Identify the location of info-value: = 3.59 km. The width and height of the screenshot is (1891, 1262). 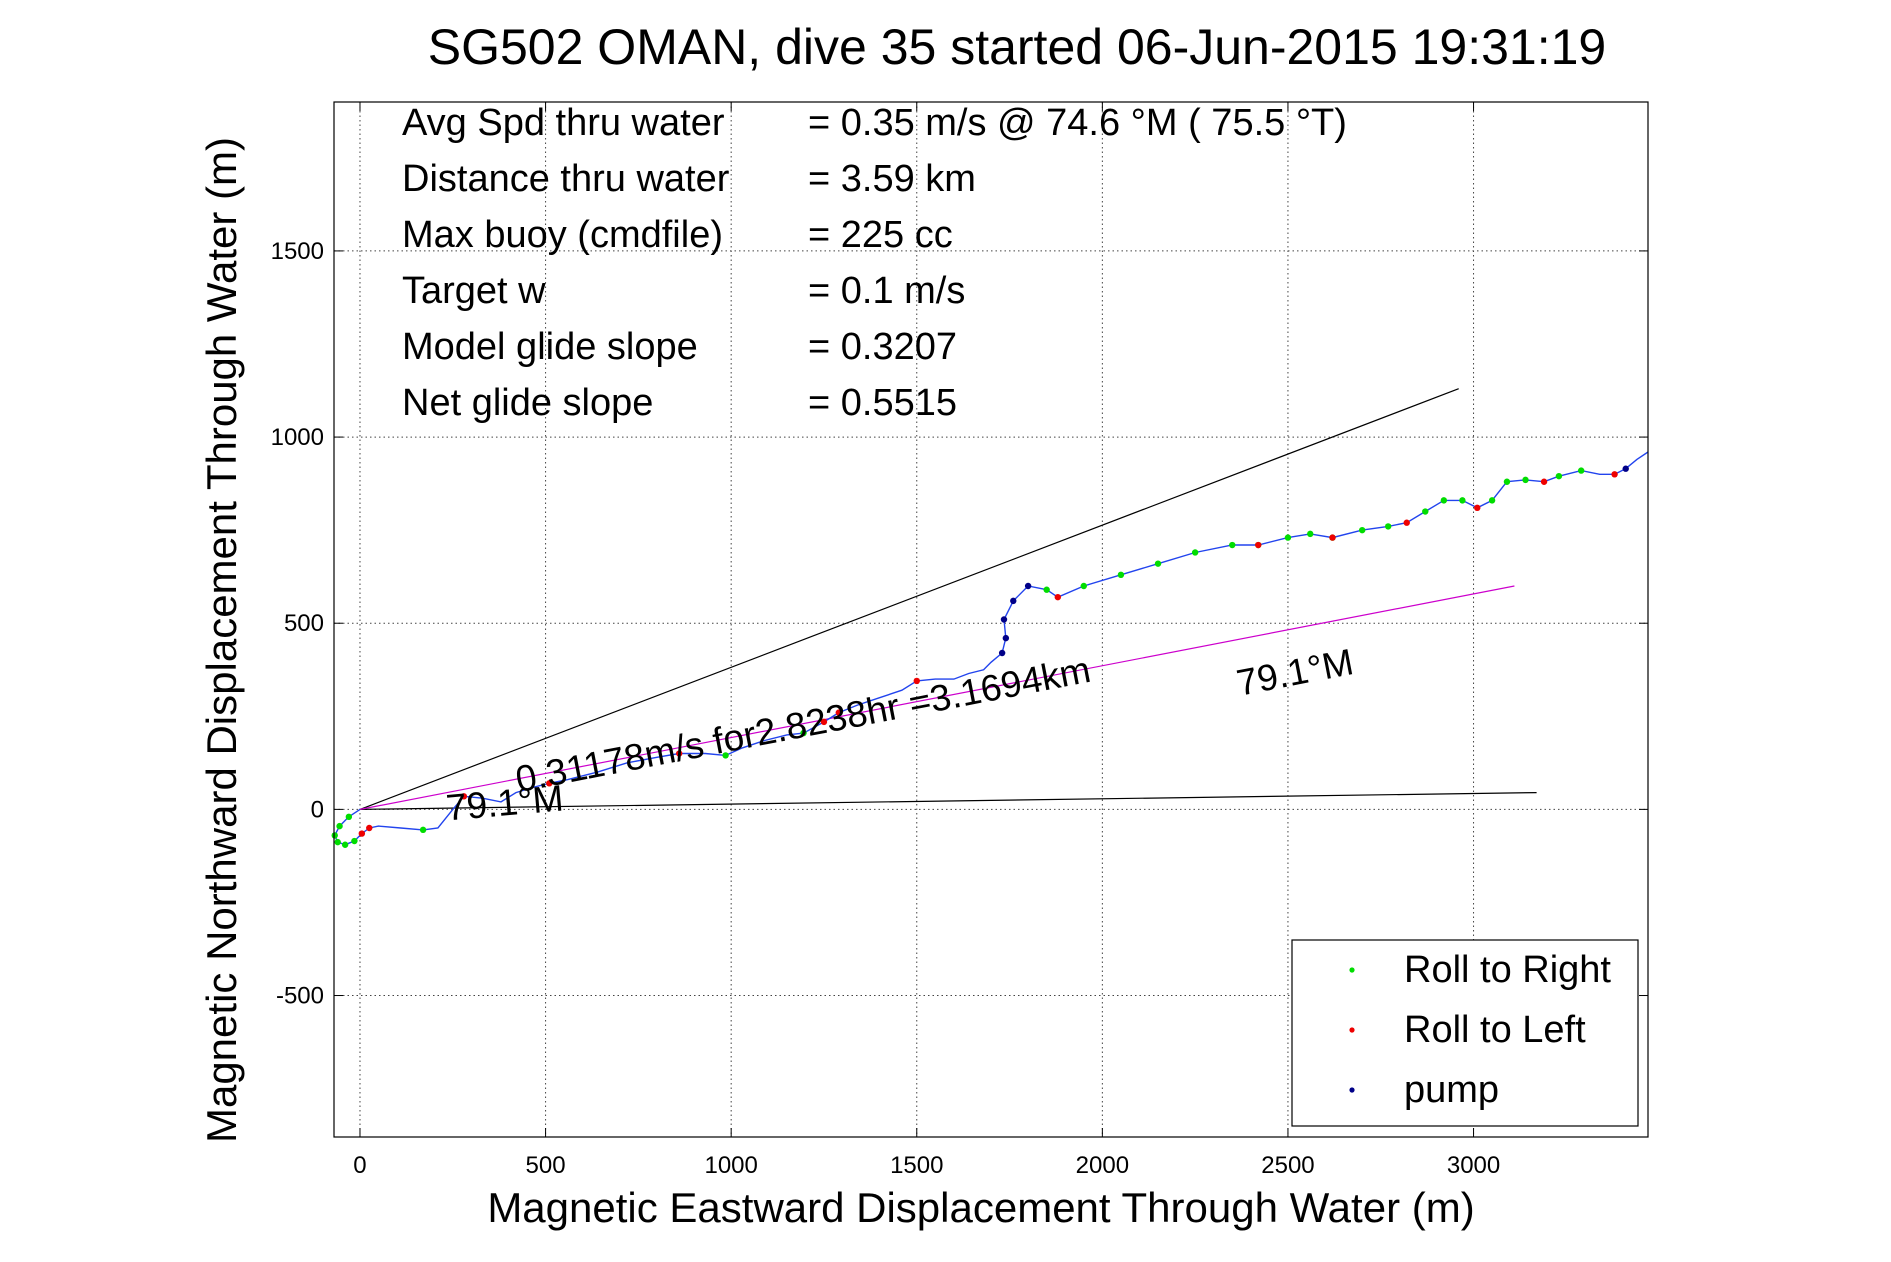
(892, 179).